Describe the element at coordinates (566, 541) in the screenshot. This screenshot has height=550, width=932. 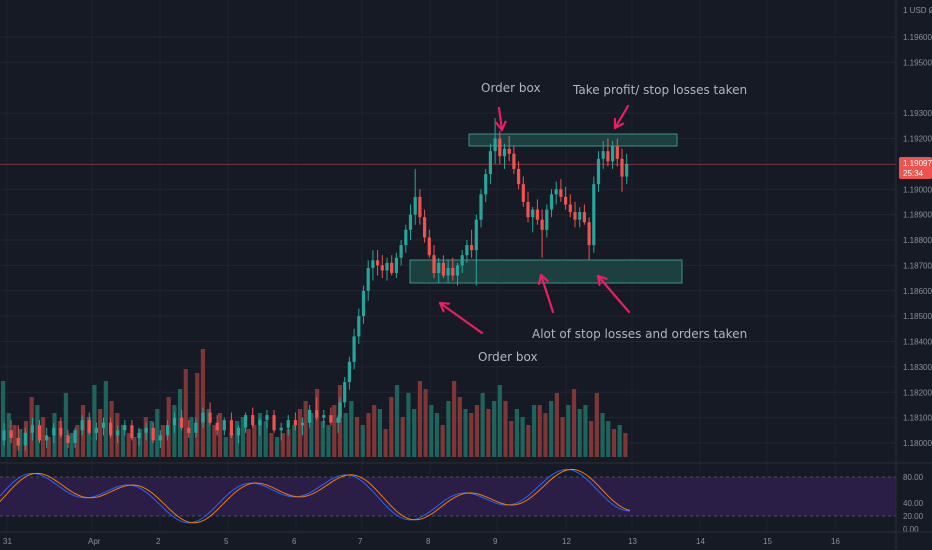
I see `time-tick-label: 12` at that location.